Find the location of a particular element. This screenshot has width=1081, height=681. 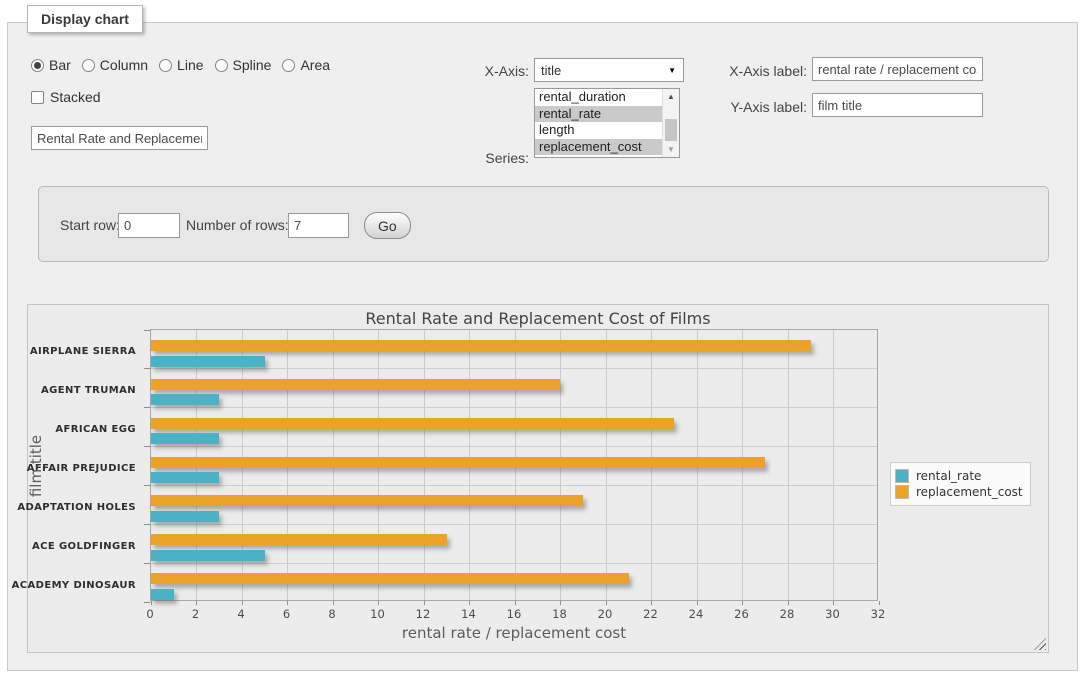

x-axis-selected-value: title is located at coordinates (551, 70).